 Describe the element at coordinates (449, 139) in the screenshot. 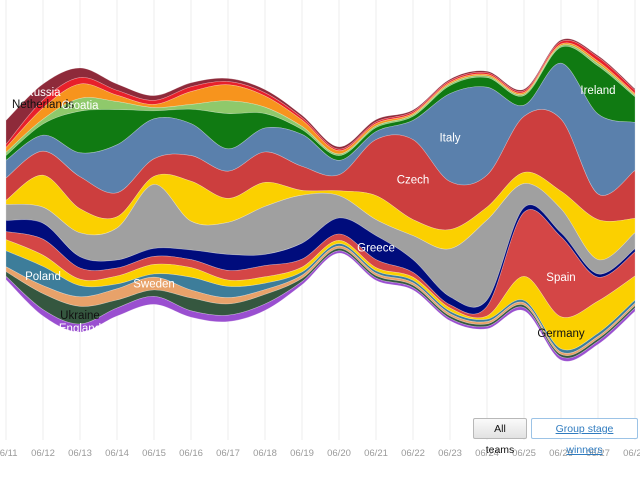

I see `team-label: Italy` at that location.